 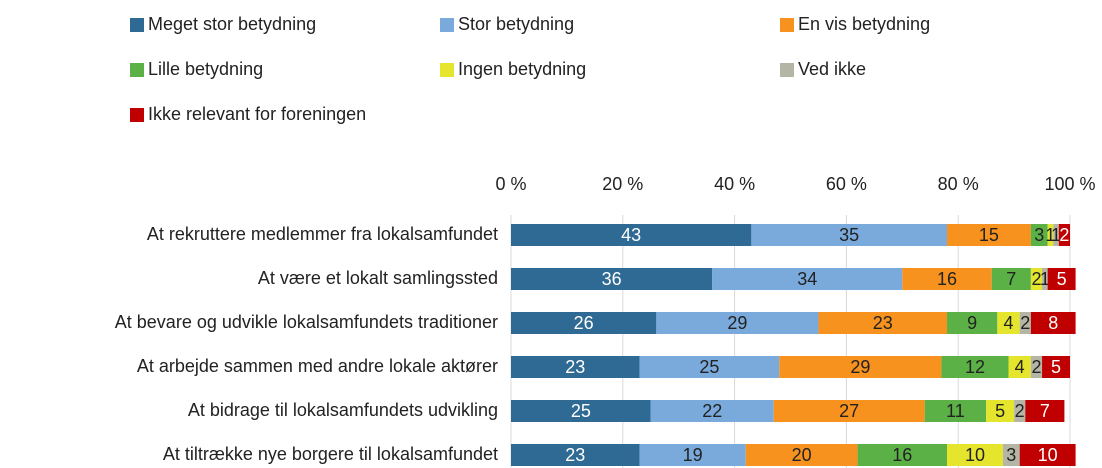 I want to click on x-tick-label: 80 %, so click(x=958, y=184).